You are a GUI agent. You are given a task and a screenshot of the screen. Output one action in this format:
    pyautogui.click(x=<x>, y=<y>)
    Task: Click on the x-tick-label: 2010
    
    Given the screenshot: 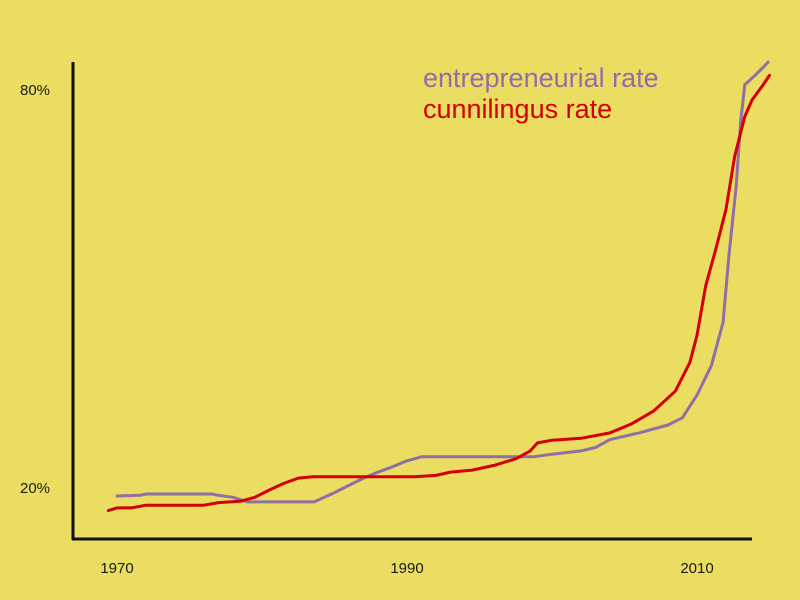 What is the action you would take?
    pyautogui.click(x=696, y=568)
    